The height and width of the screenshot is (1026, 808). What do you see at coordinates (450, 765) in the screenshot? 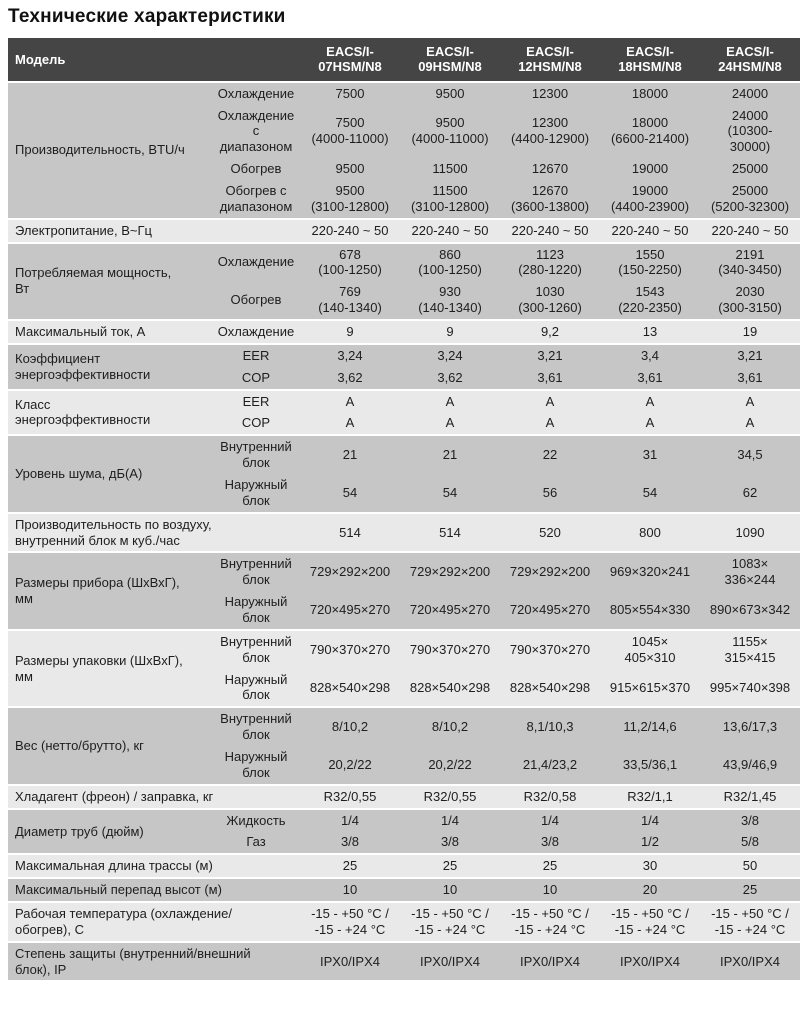
I see `spec-value: 20,2/22` at bounding box center [450, 765].